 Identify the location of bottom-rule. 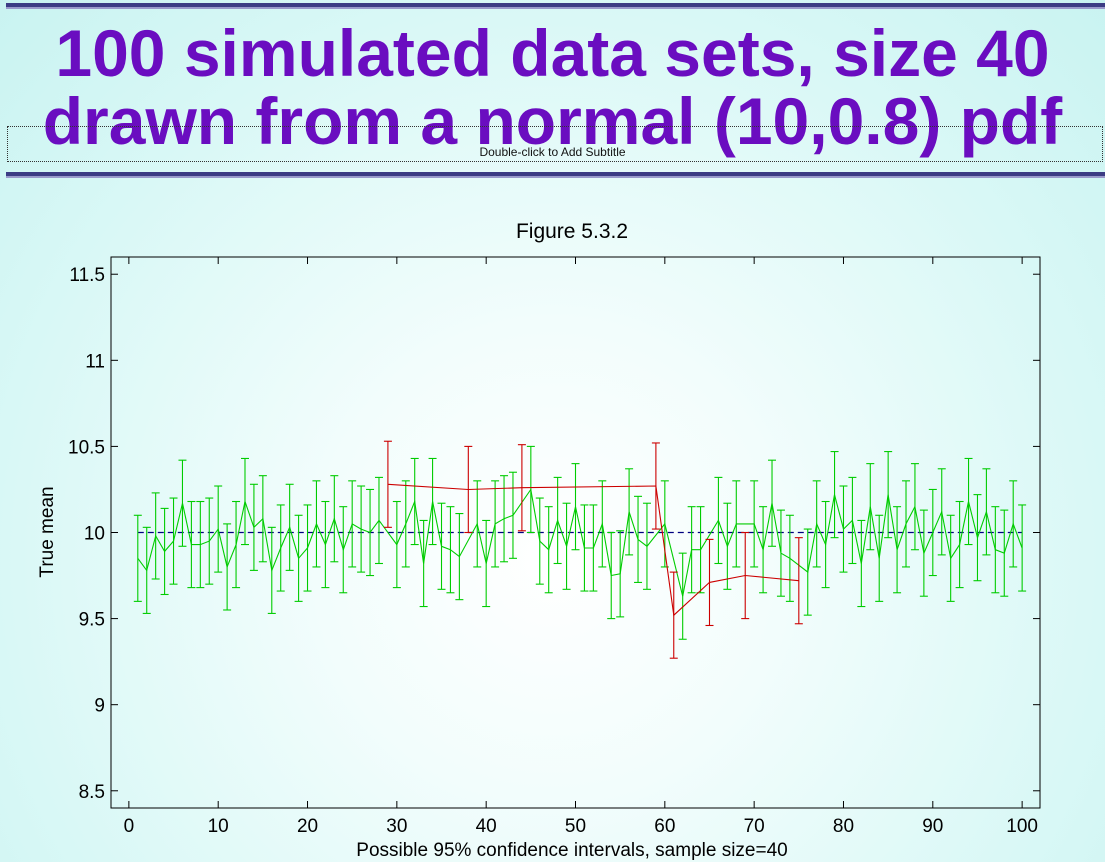
(555, 174).